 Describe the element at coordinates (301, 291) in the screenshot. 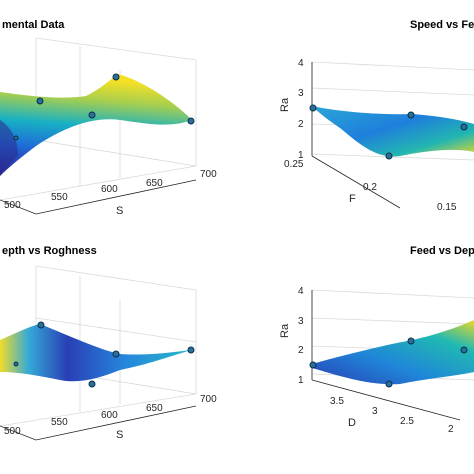

I see `panel-4-z-tick-4: 4` at that location.